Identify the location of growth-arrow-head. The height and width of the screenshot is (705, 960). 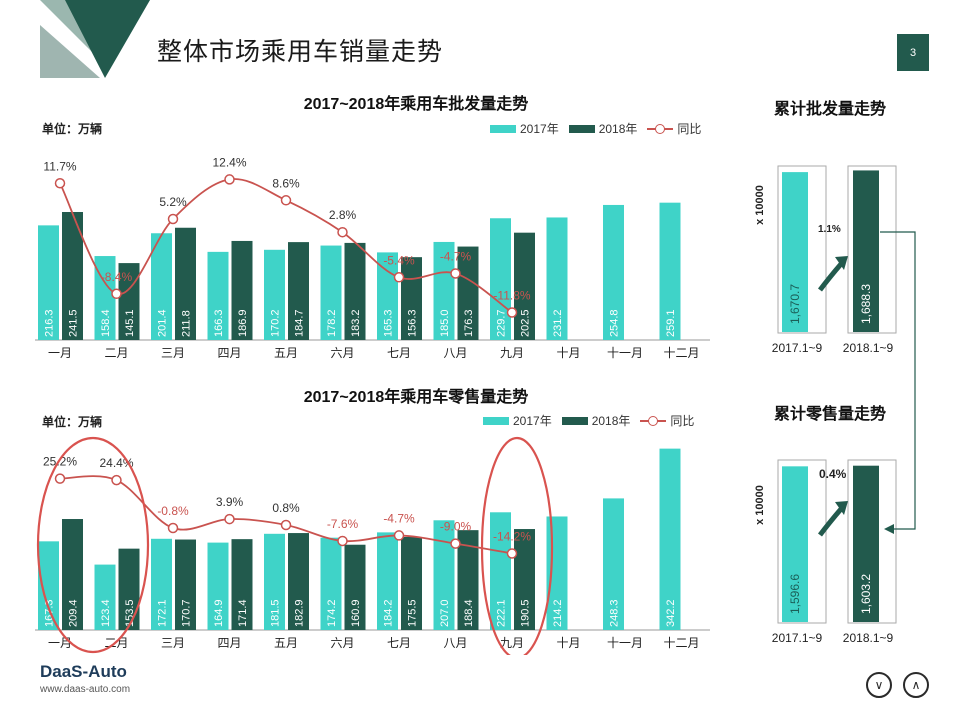
(841, 508).